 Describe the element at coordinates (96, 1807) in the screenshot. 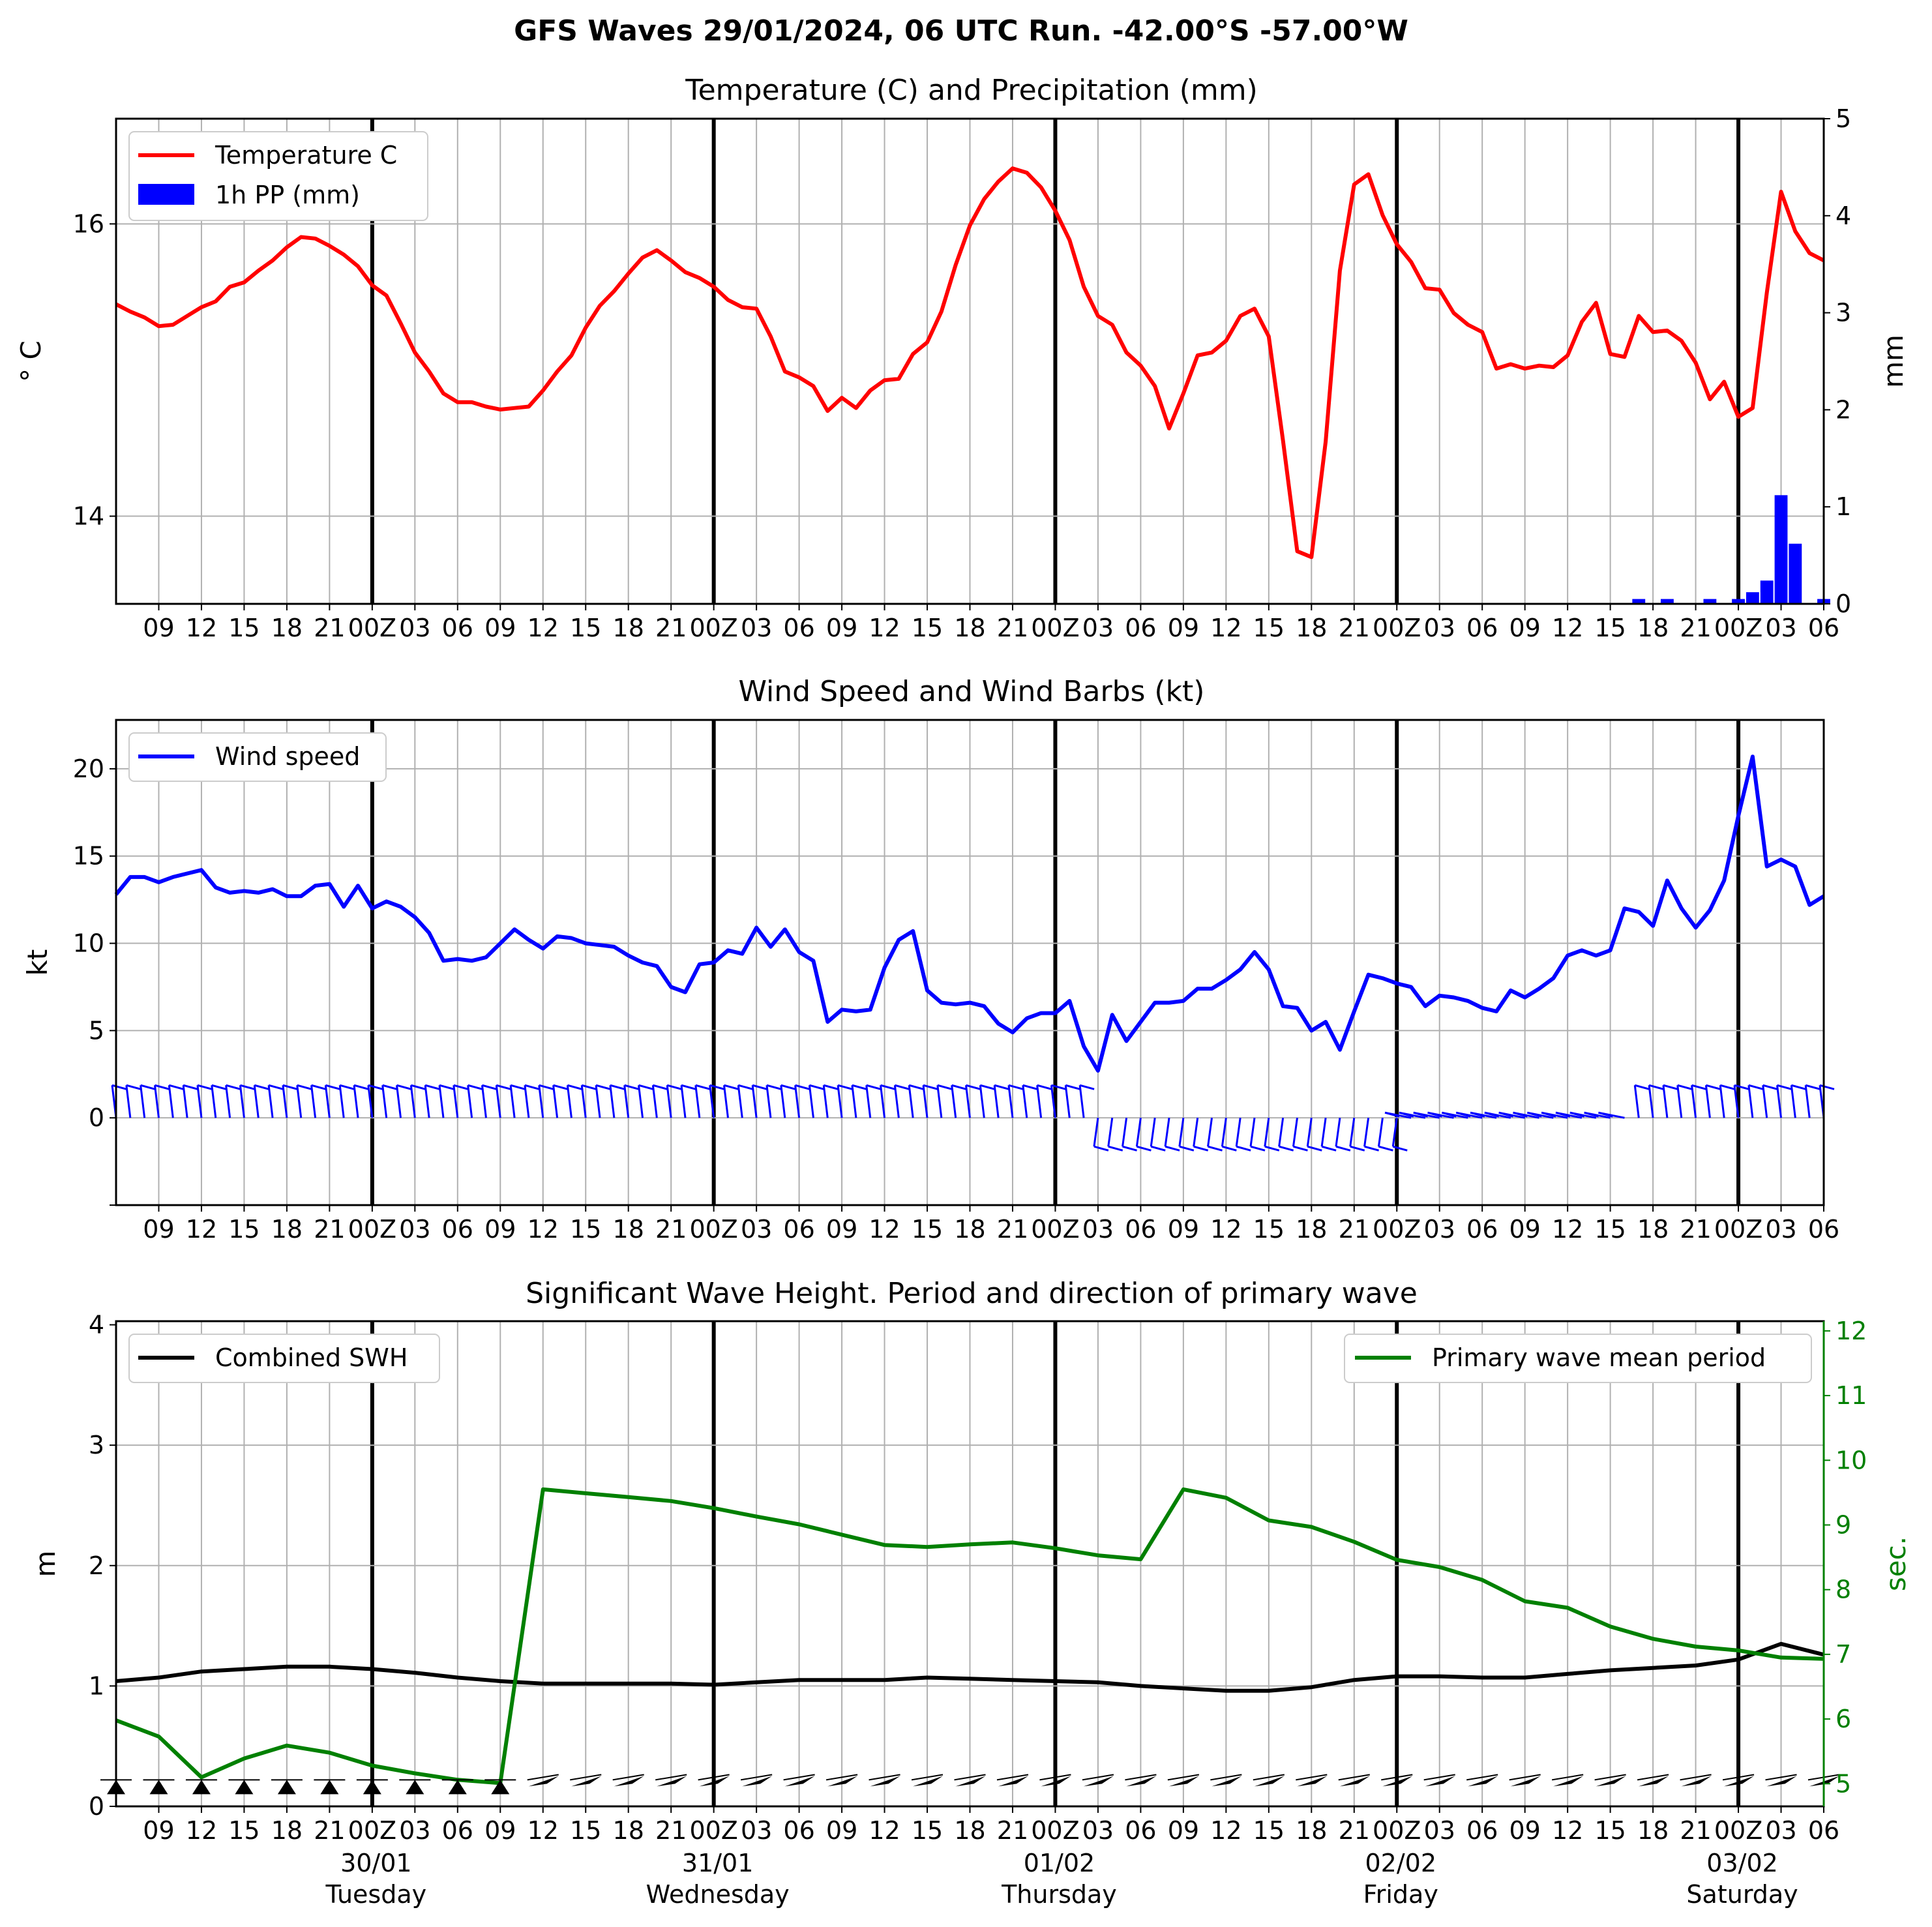

I see `y-tick-label: 0` at that location.